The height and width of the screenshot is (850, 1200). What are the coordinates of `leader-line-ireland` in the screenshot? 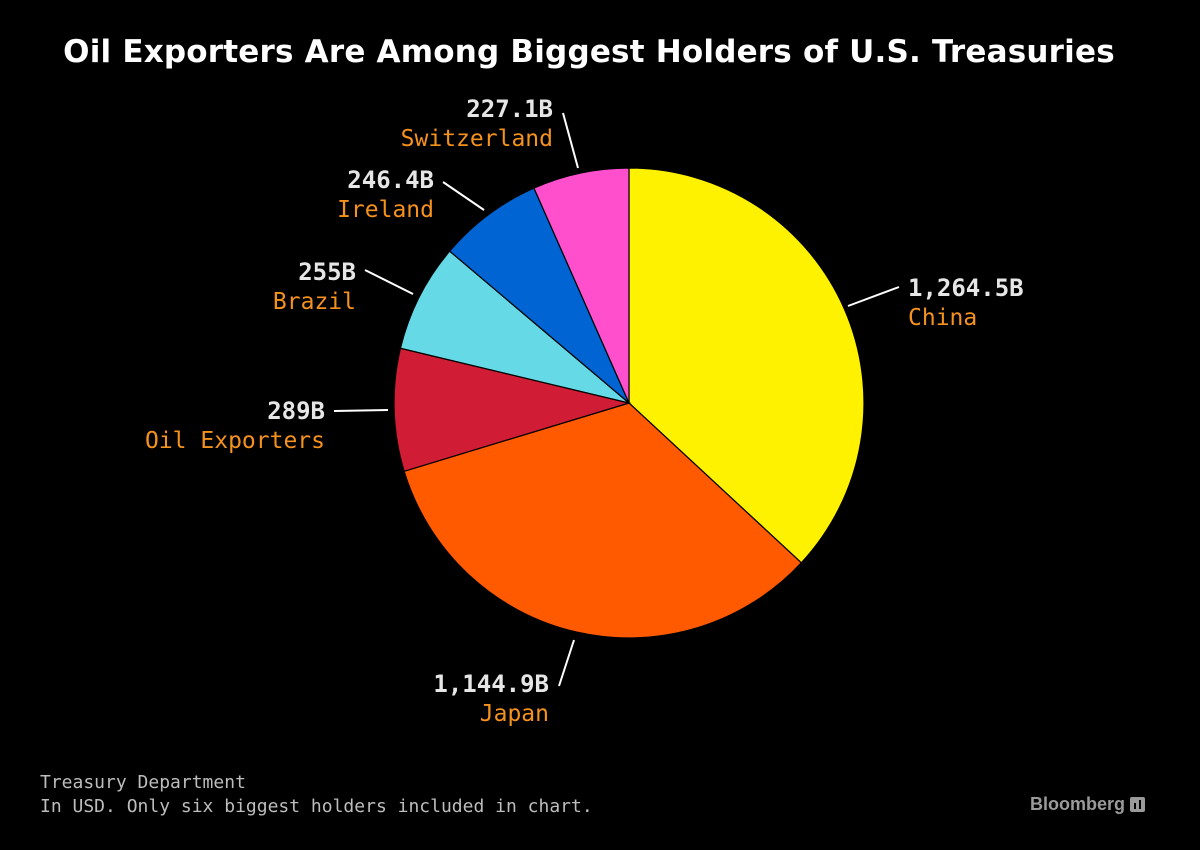 It's located at (463, 196).